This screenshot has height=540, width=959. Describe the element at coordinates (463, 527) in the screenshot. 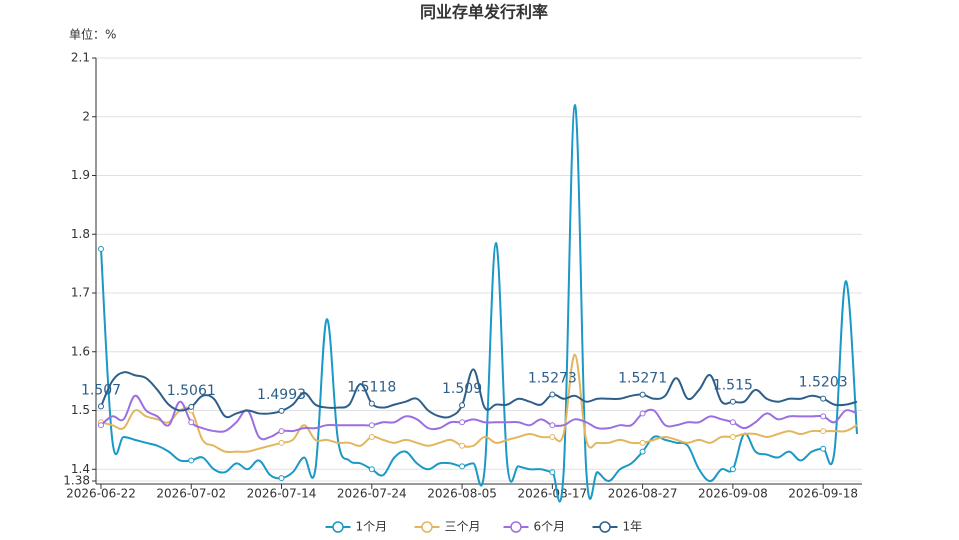

I see `legend-label: 三个月` at that location.